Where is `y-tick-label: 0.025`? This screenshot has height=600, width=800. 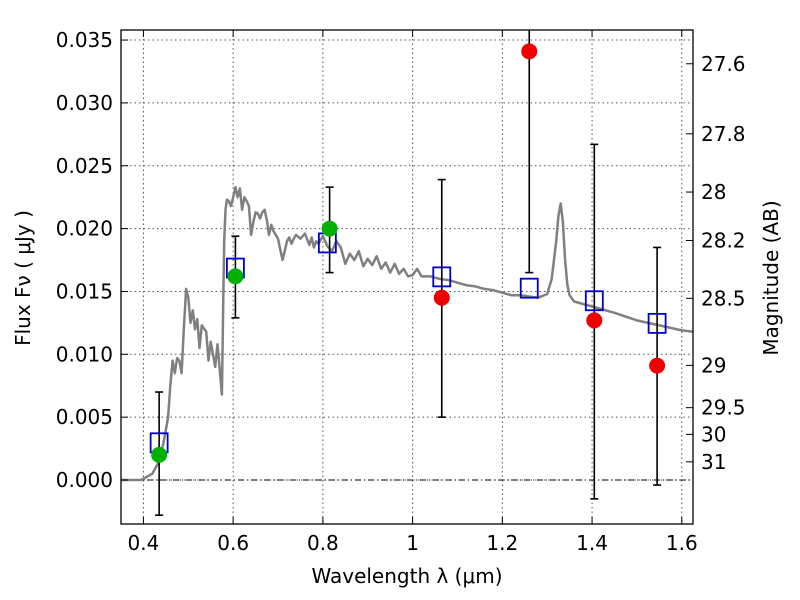 y-tick-label: 0.025 is located at coordinates (84, 166).